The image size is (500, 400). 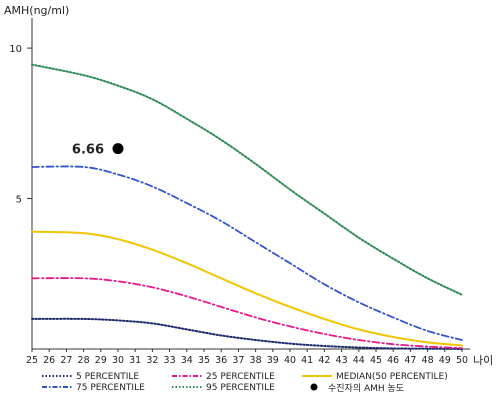 What do you see at coordinates (342, 360) in the screenshot?
I see `x-tick-label: 43` at bounding box center [342, 360].